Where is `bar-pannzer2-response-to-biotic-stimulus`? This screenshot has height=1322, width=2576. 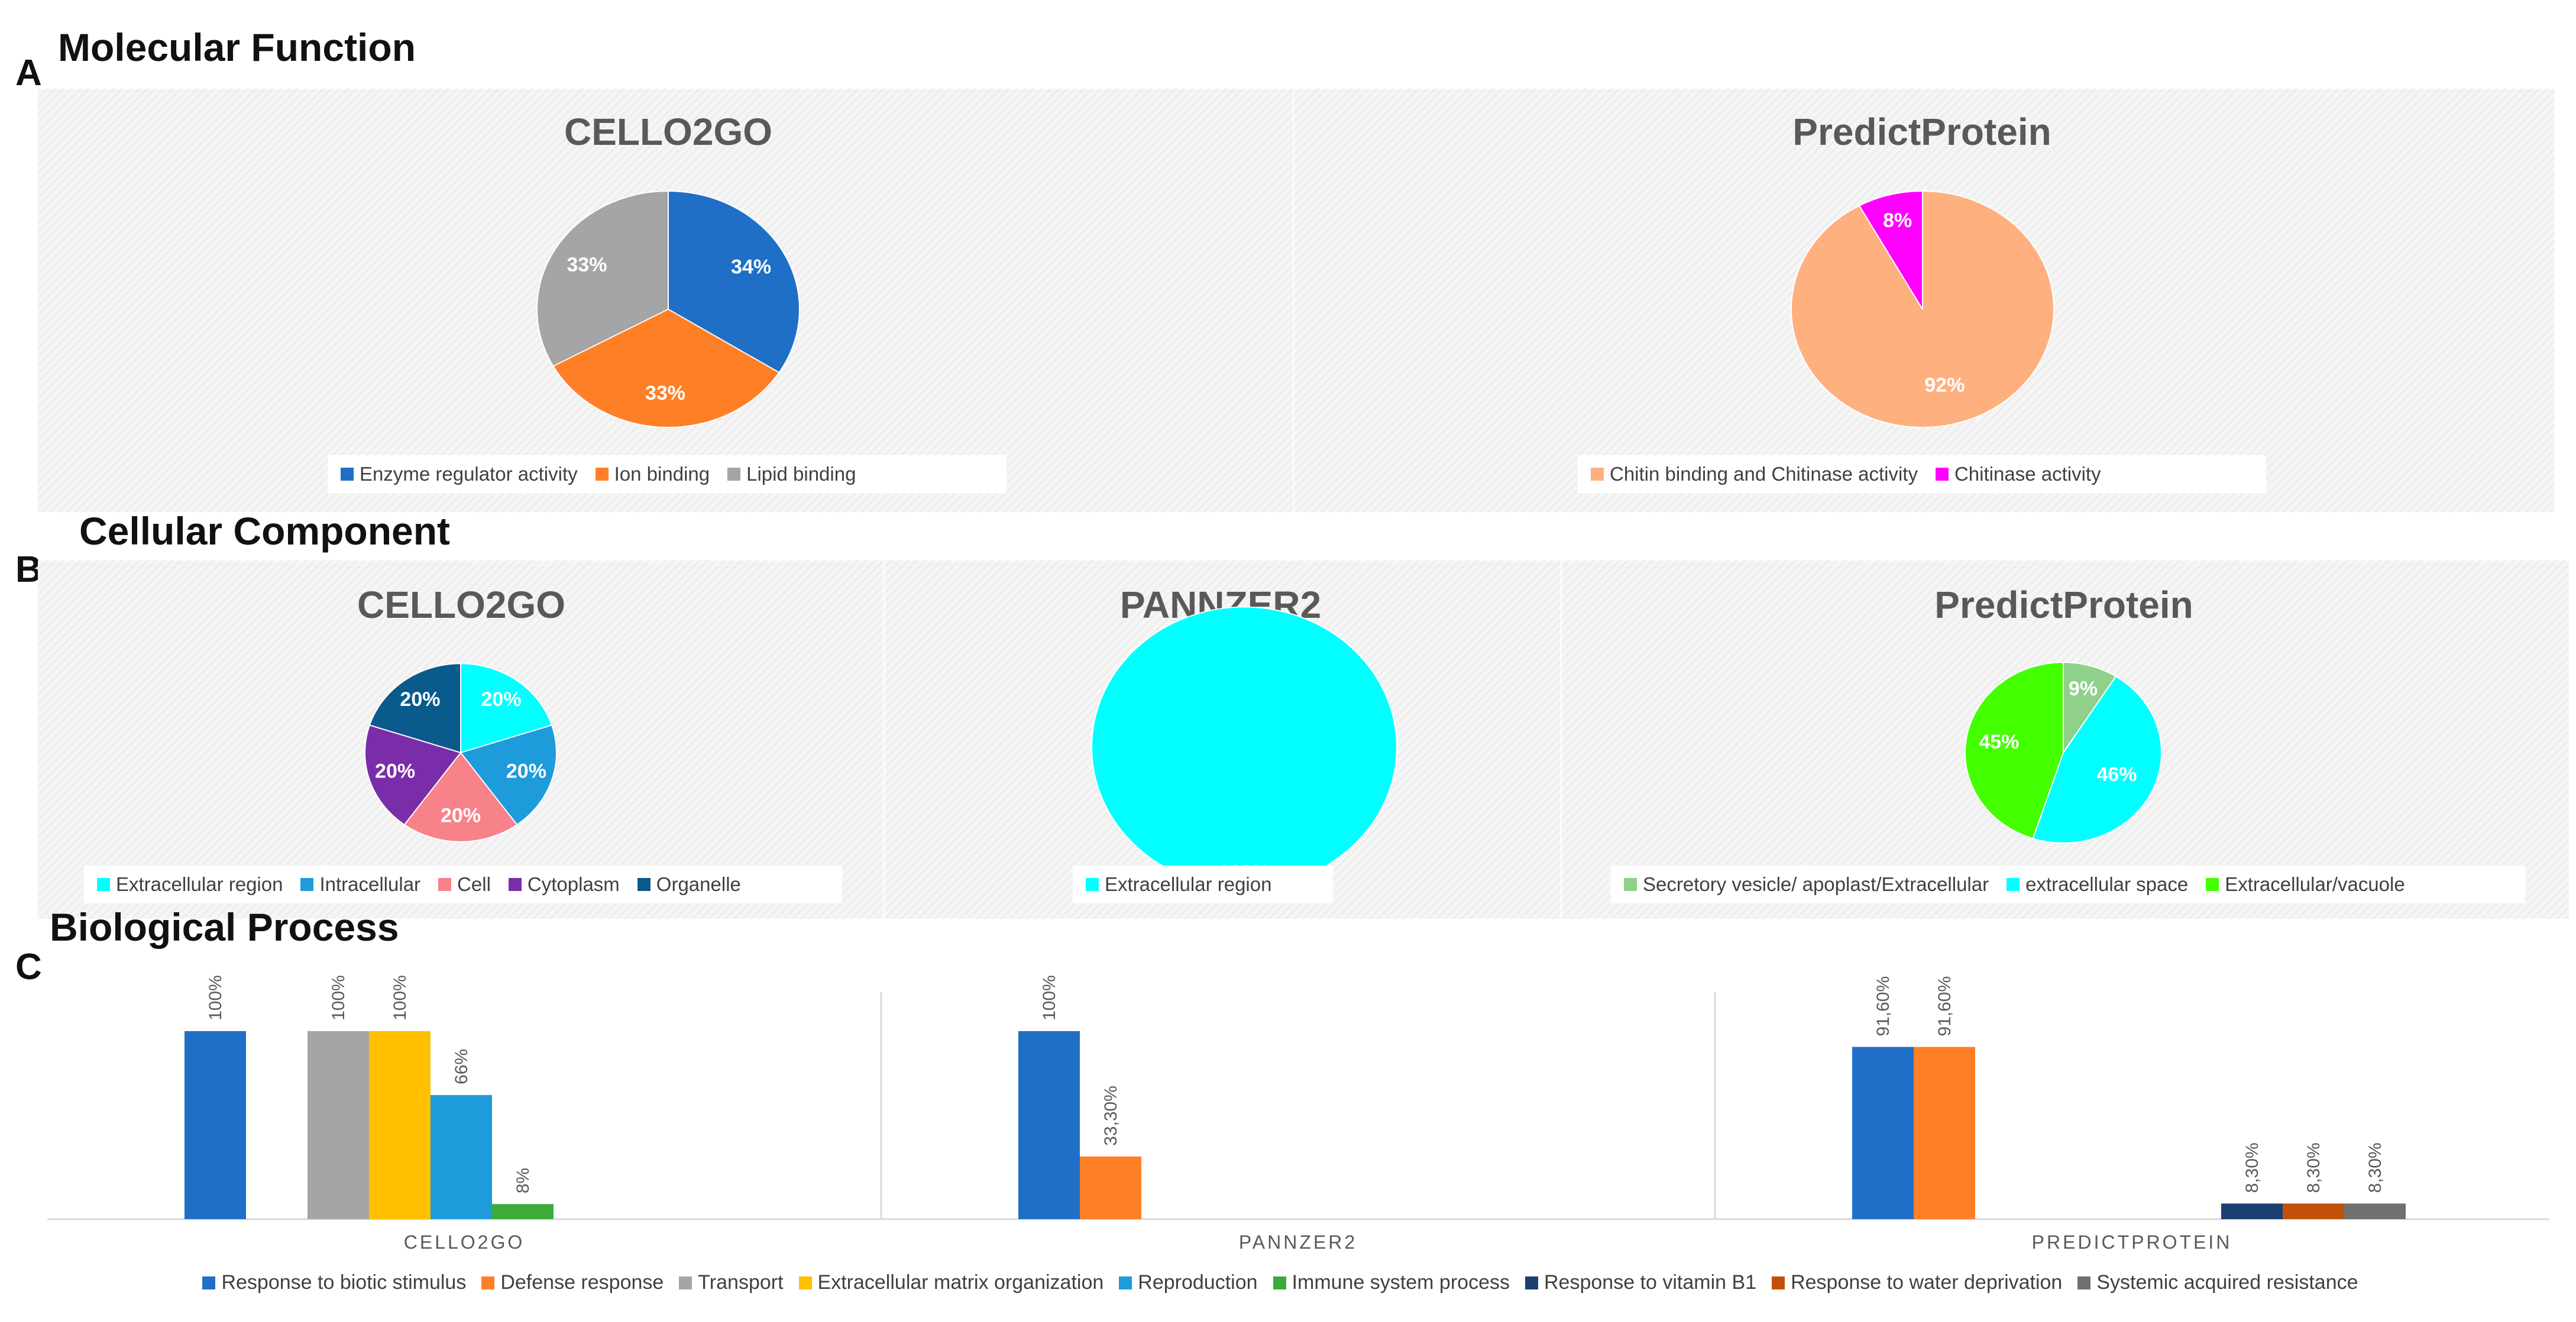 bar-pannzer2-response-to-biotic-stimulus is located at coordinates (1049, 1125).